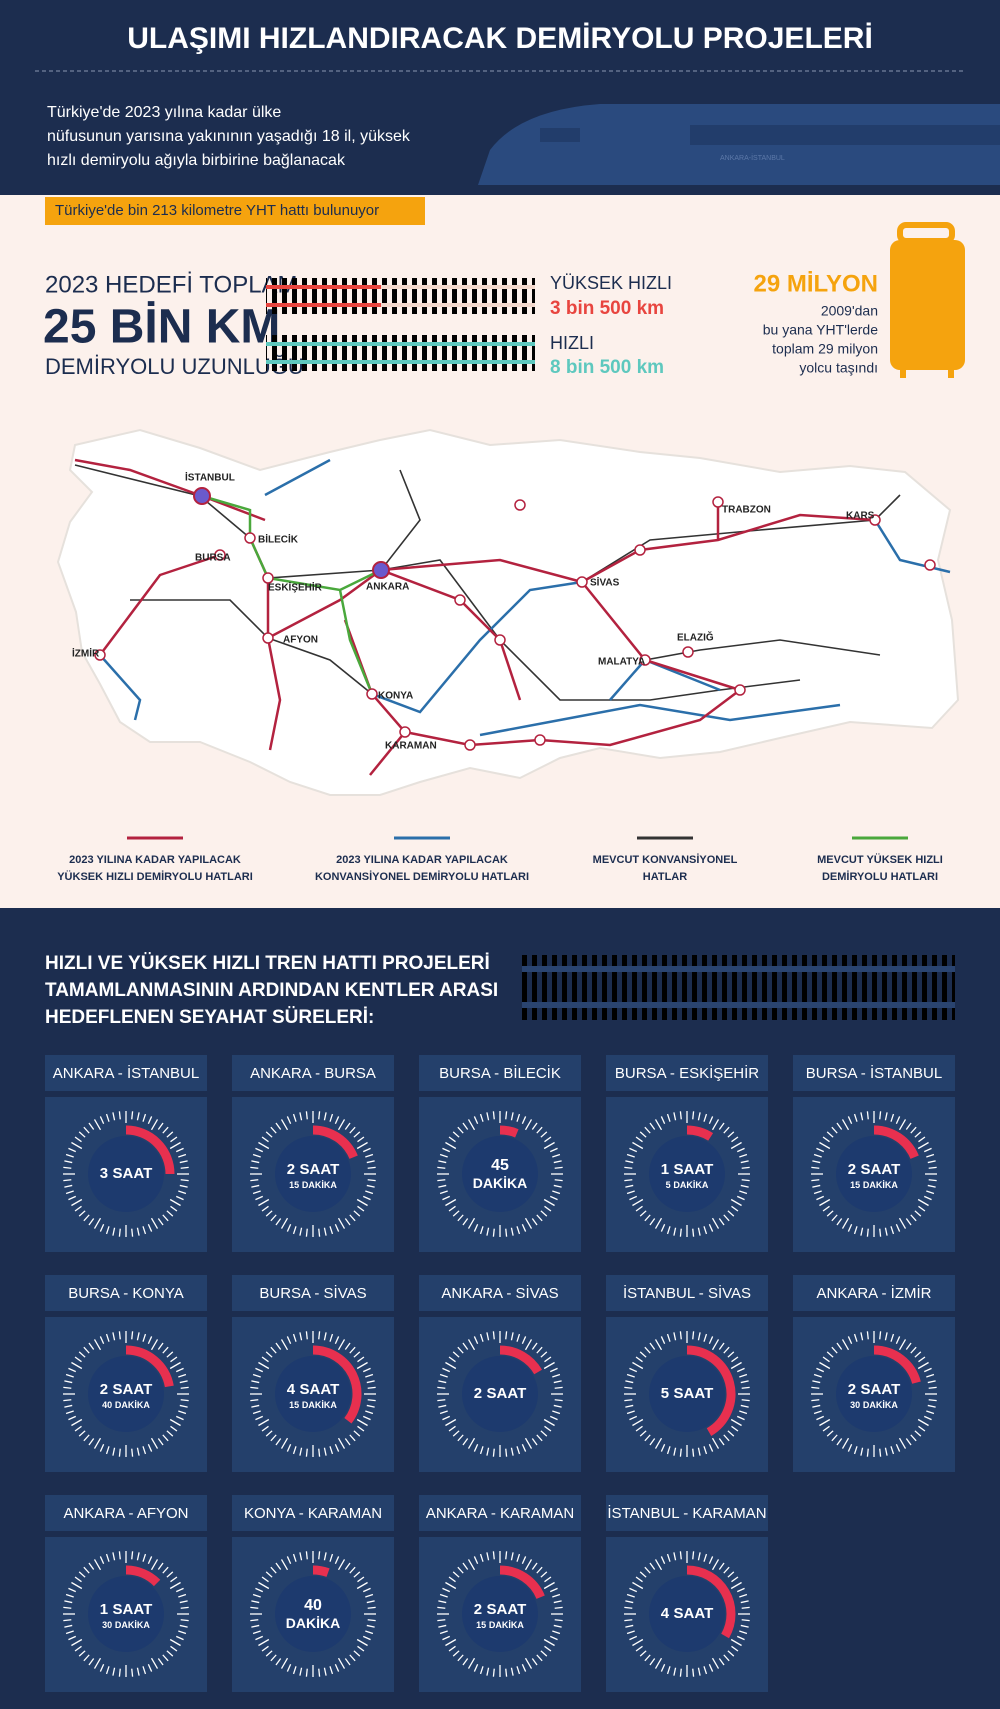 The height and width of the screenshot is (1709, 1000). I want to click on legend-label: HATLAR, so click(665, 877).